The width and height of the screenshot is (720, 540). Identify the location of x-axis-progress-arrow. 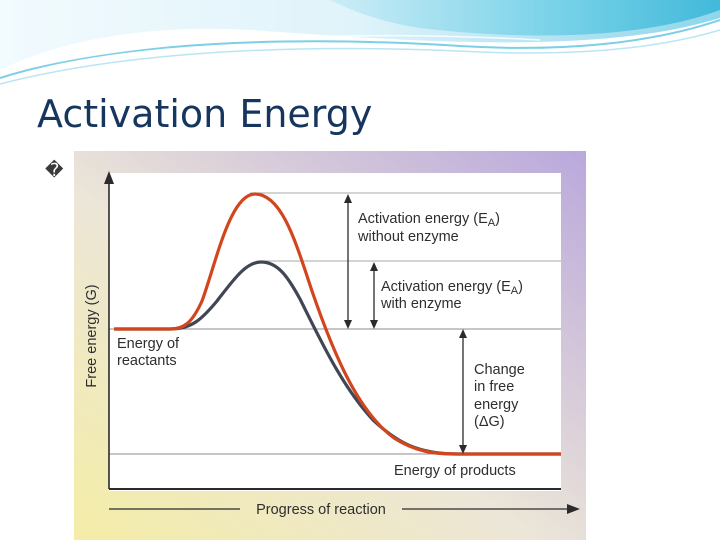
(344, 509).